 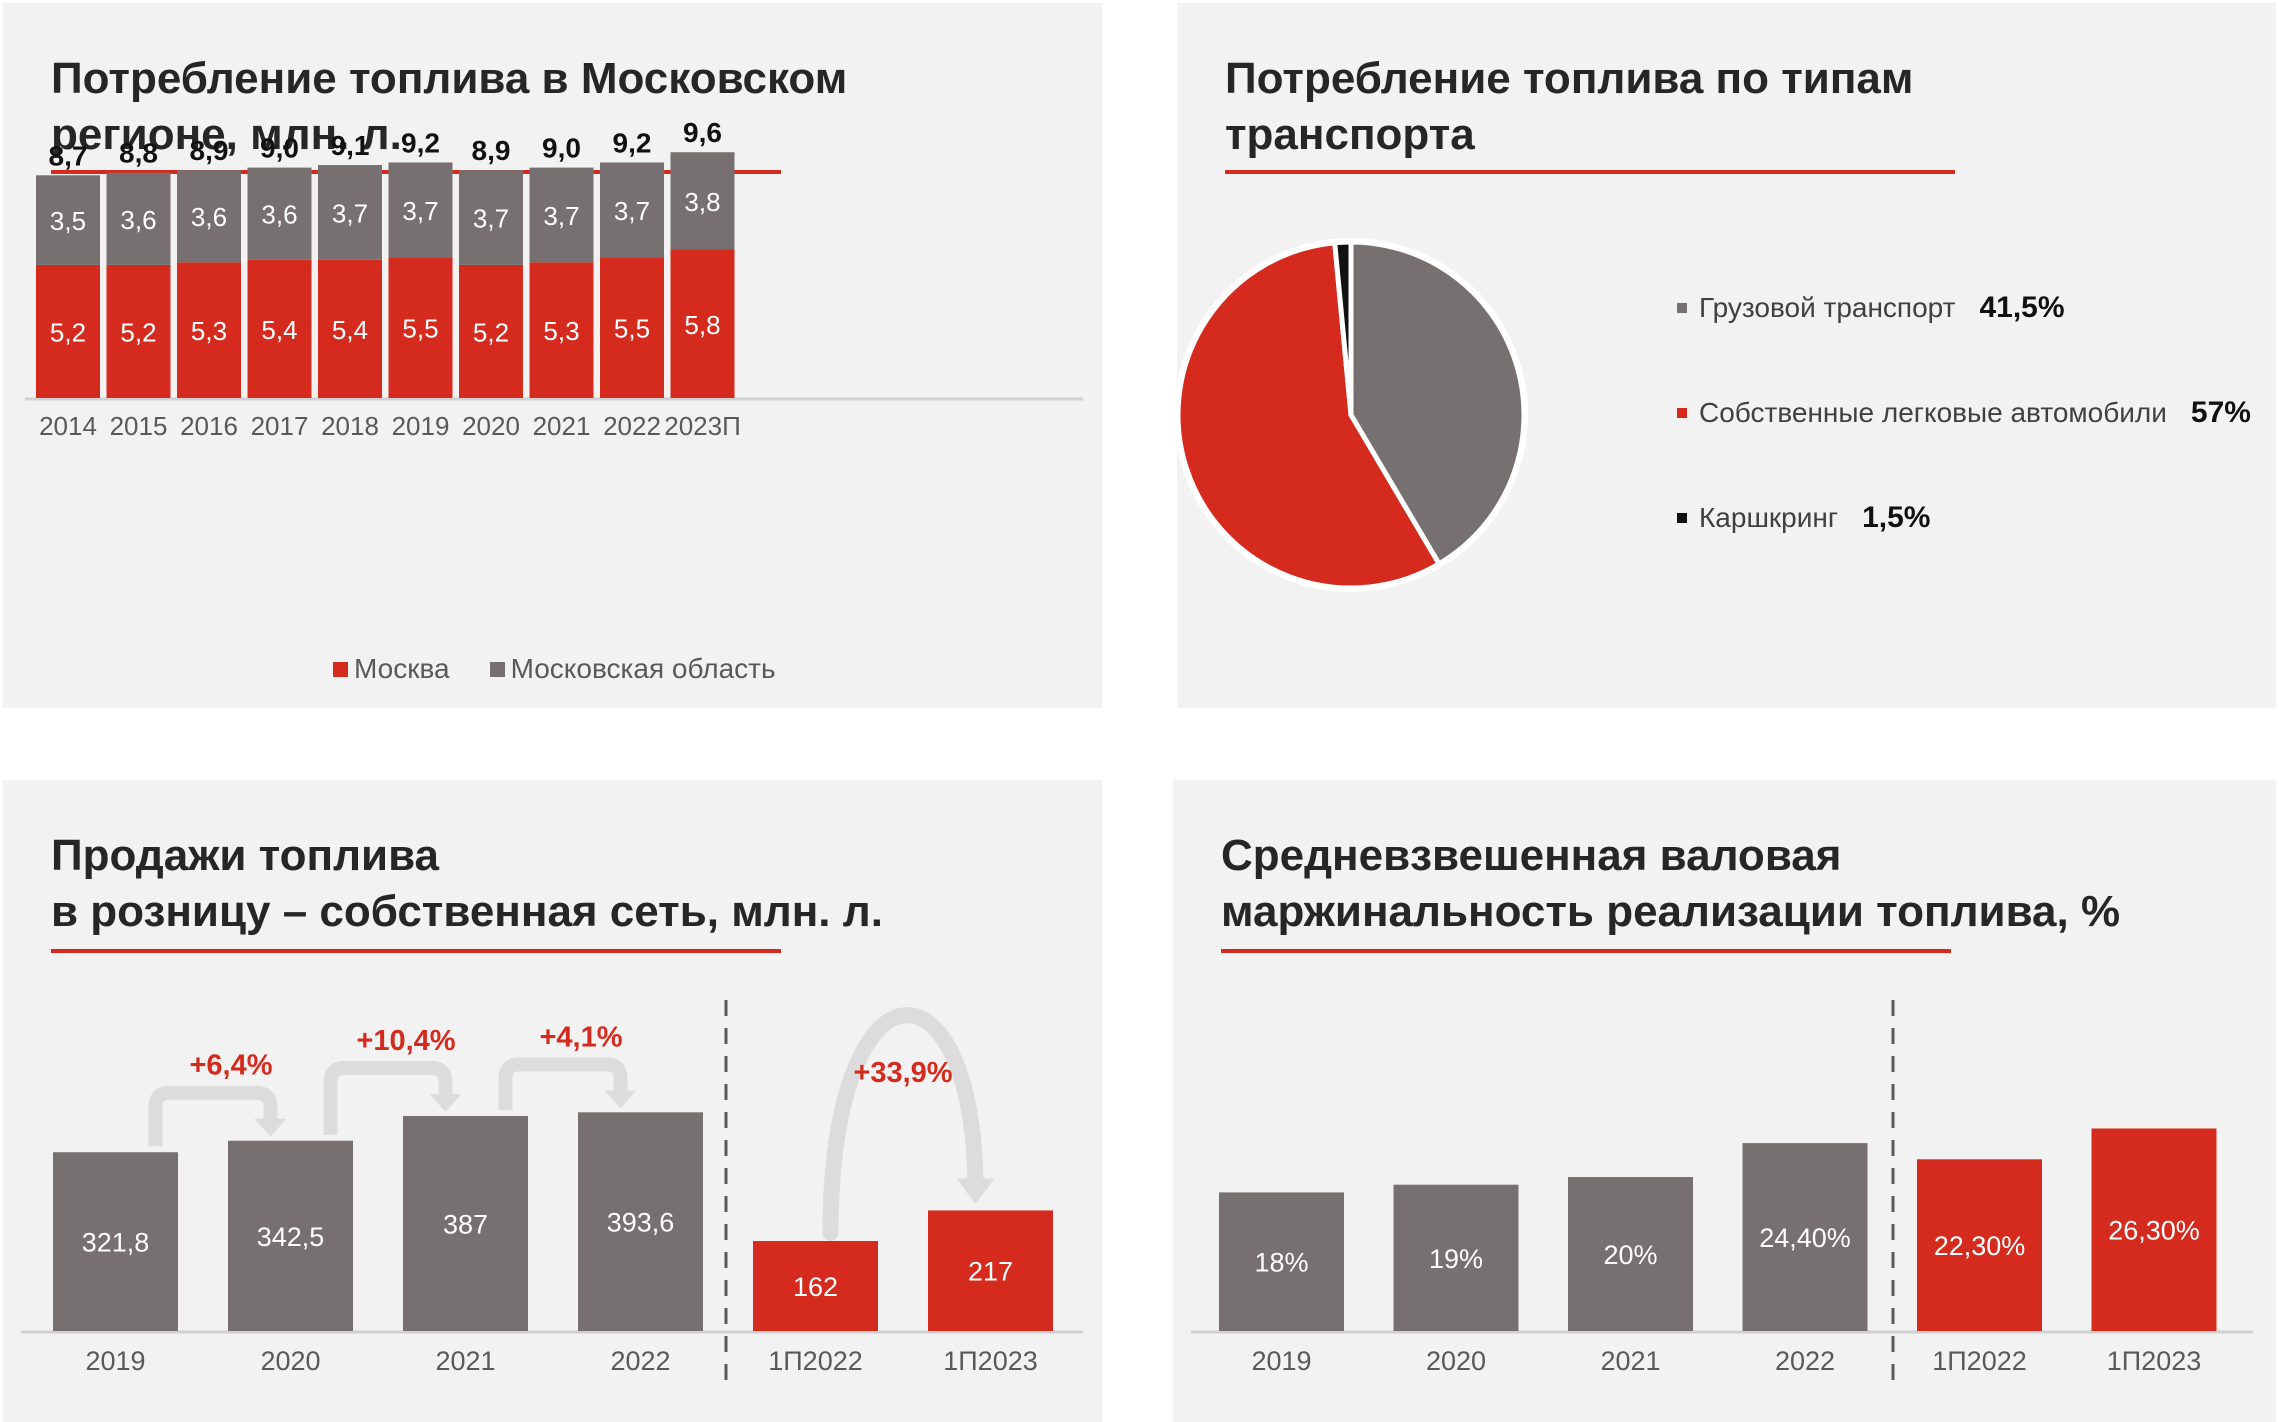 I want to click on data-label-moscow: 5,5, so click(x=420, y=329).